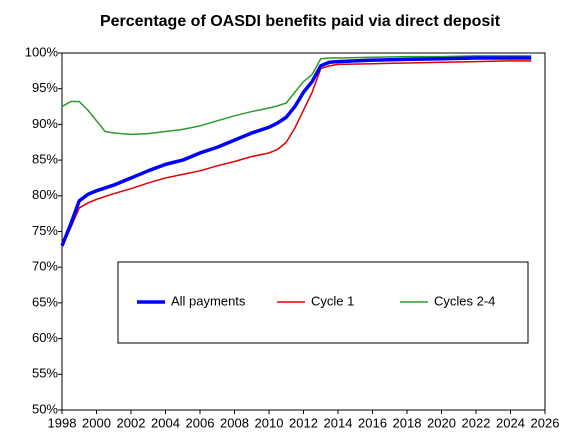 The image size is (584, 441). I want to click on y-tick-label: 70%, so click(45, 266).